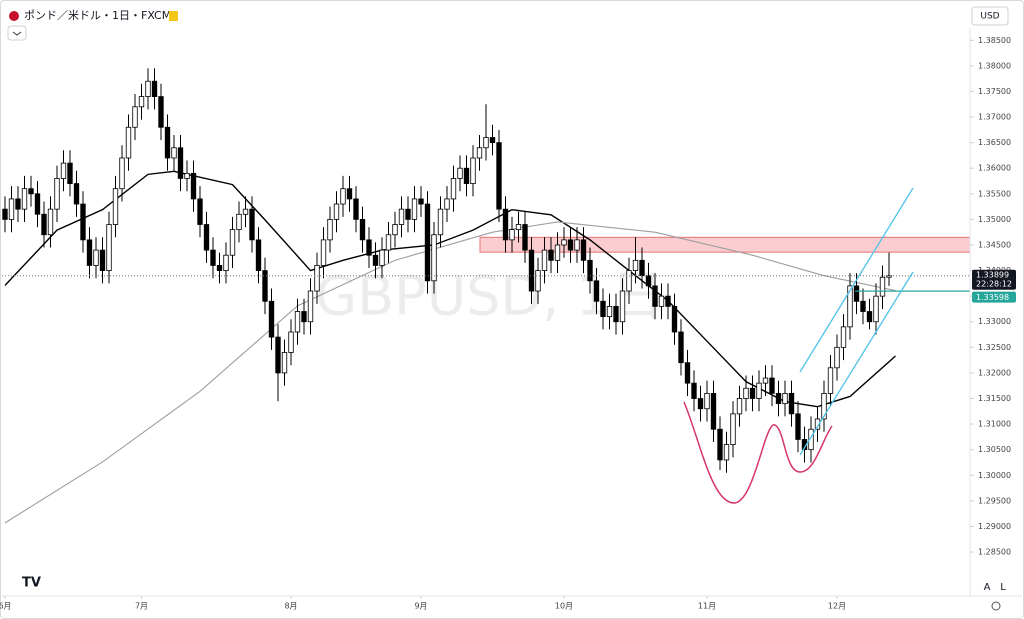 The height and width of the screenshot is (619, 1024). I want to click on y-tick-label: 1.35000, so click(994, 219).